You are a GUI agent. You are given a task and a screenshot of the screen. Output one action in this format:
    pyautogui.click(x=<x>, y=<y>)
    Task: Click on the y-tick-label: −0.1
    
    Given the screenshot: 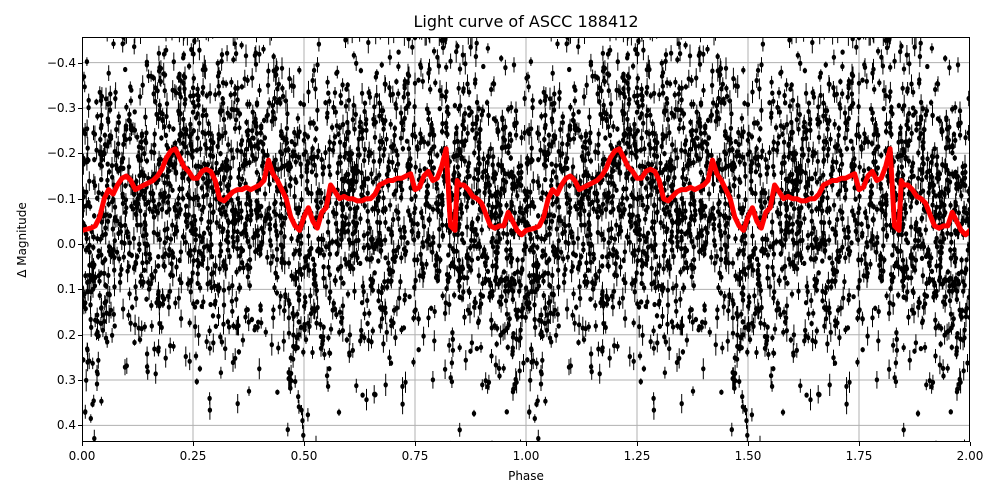 What is the action you would take?
    pyautogui.click(x=61, y=198)
    